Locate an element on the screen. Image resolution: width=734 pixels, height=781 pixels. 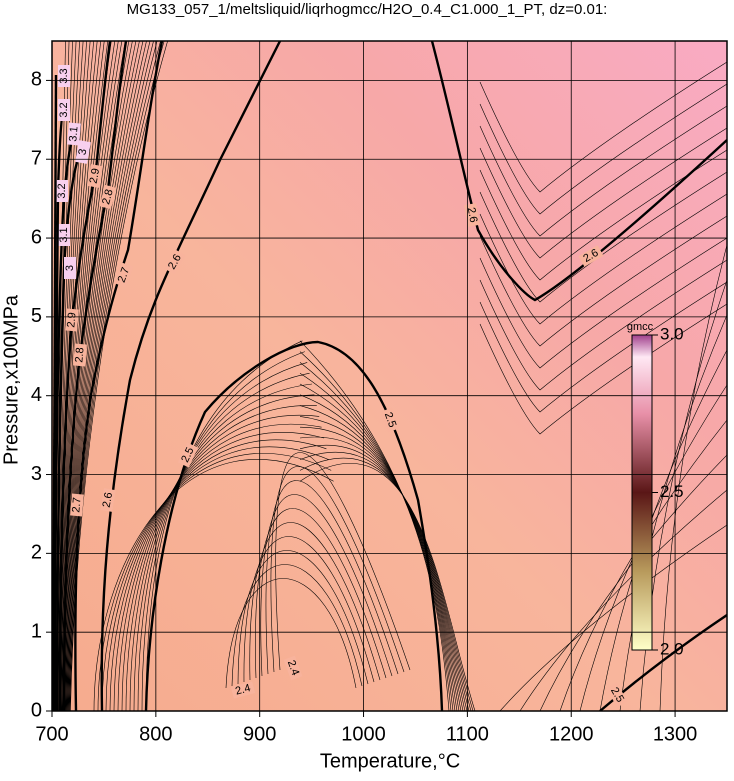
colorbar-tick-label: 2.5 is located at coordinates (672, 491).